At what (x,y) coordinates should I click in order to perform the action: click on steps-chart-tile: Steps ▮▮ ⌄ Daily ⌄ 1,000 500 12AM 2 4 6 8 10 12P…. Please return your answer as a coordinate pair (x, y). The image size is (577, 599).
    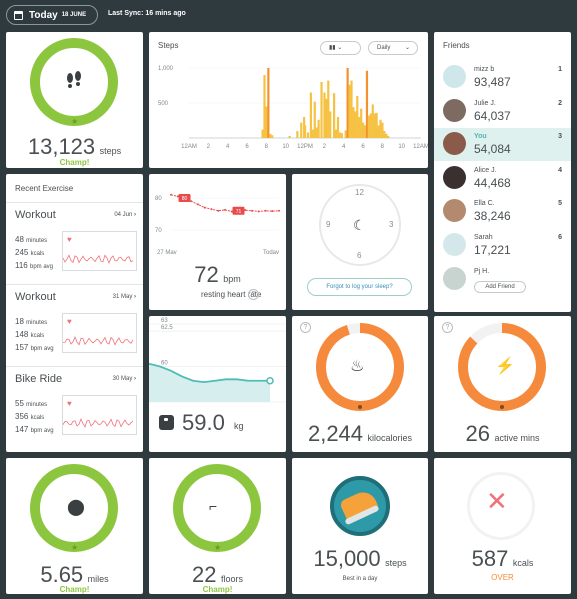
    Looking at the image, I should click on (288, 100).